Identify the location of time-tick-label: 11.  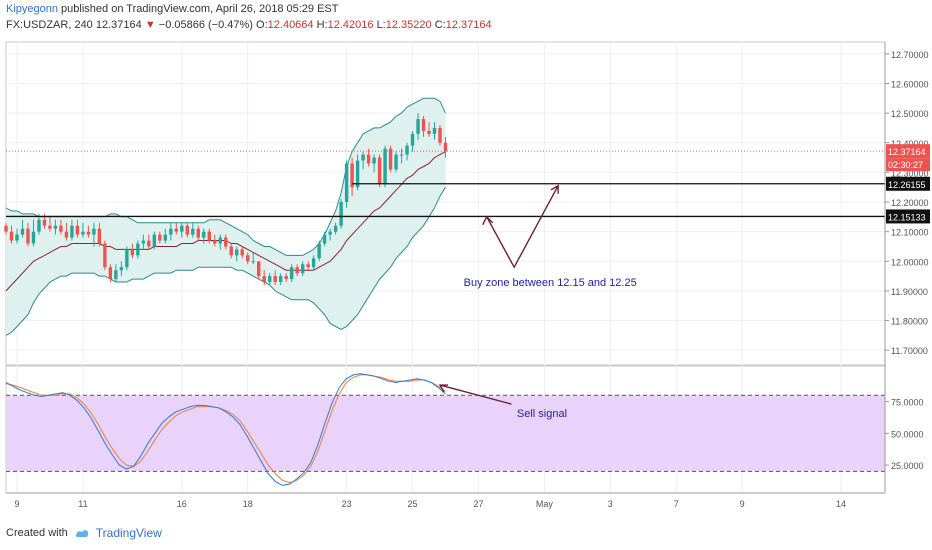
(82, 504).